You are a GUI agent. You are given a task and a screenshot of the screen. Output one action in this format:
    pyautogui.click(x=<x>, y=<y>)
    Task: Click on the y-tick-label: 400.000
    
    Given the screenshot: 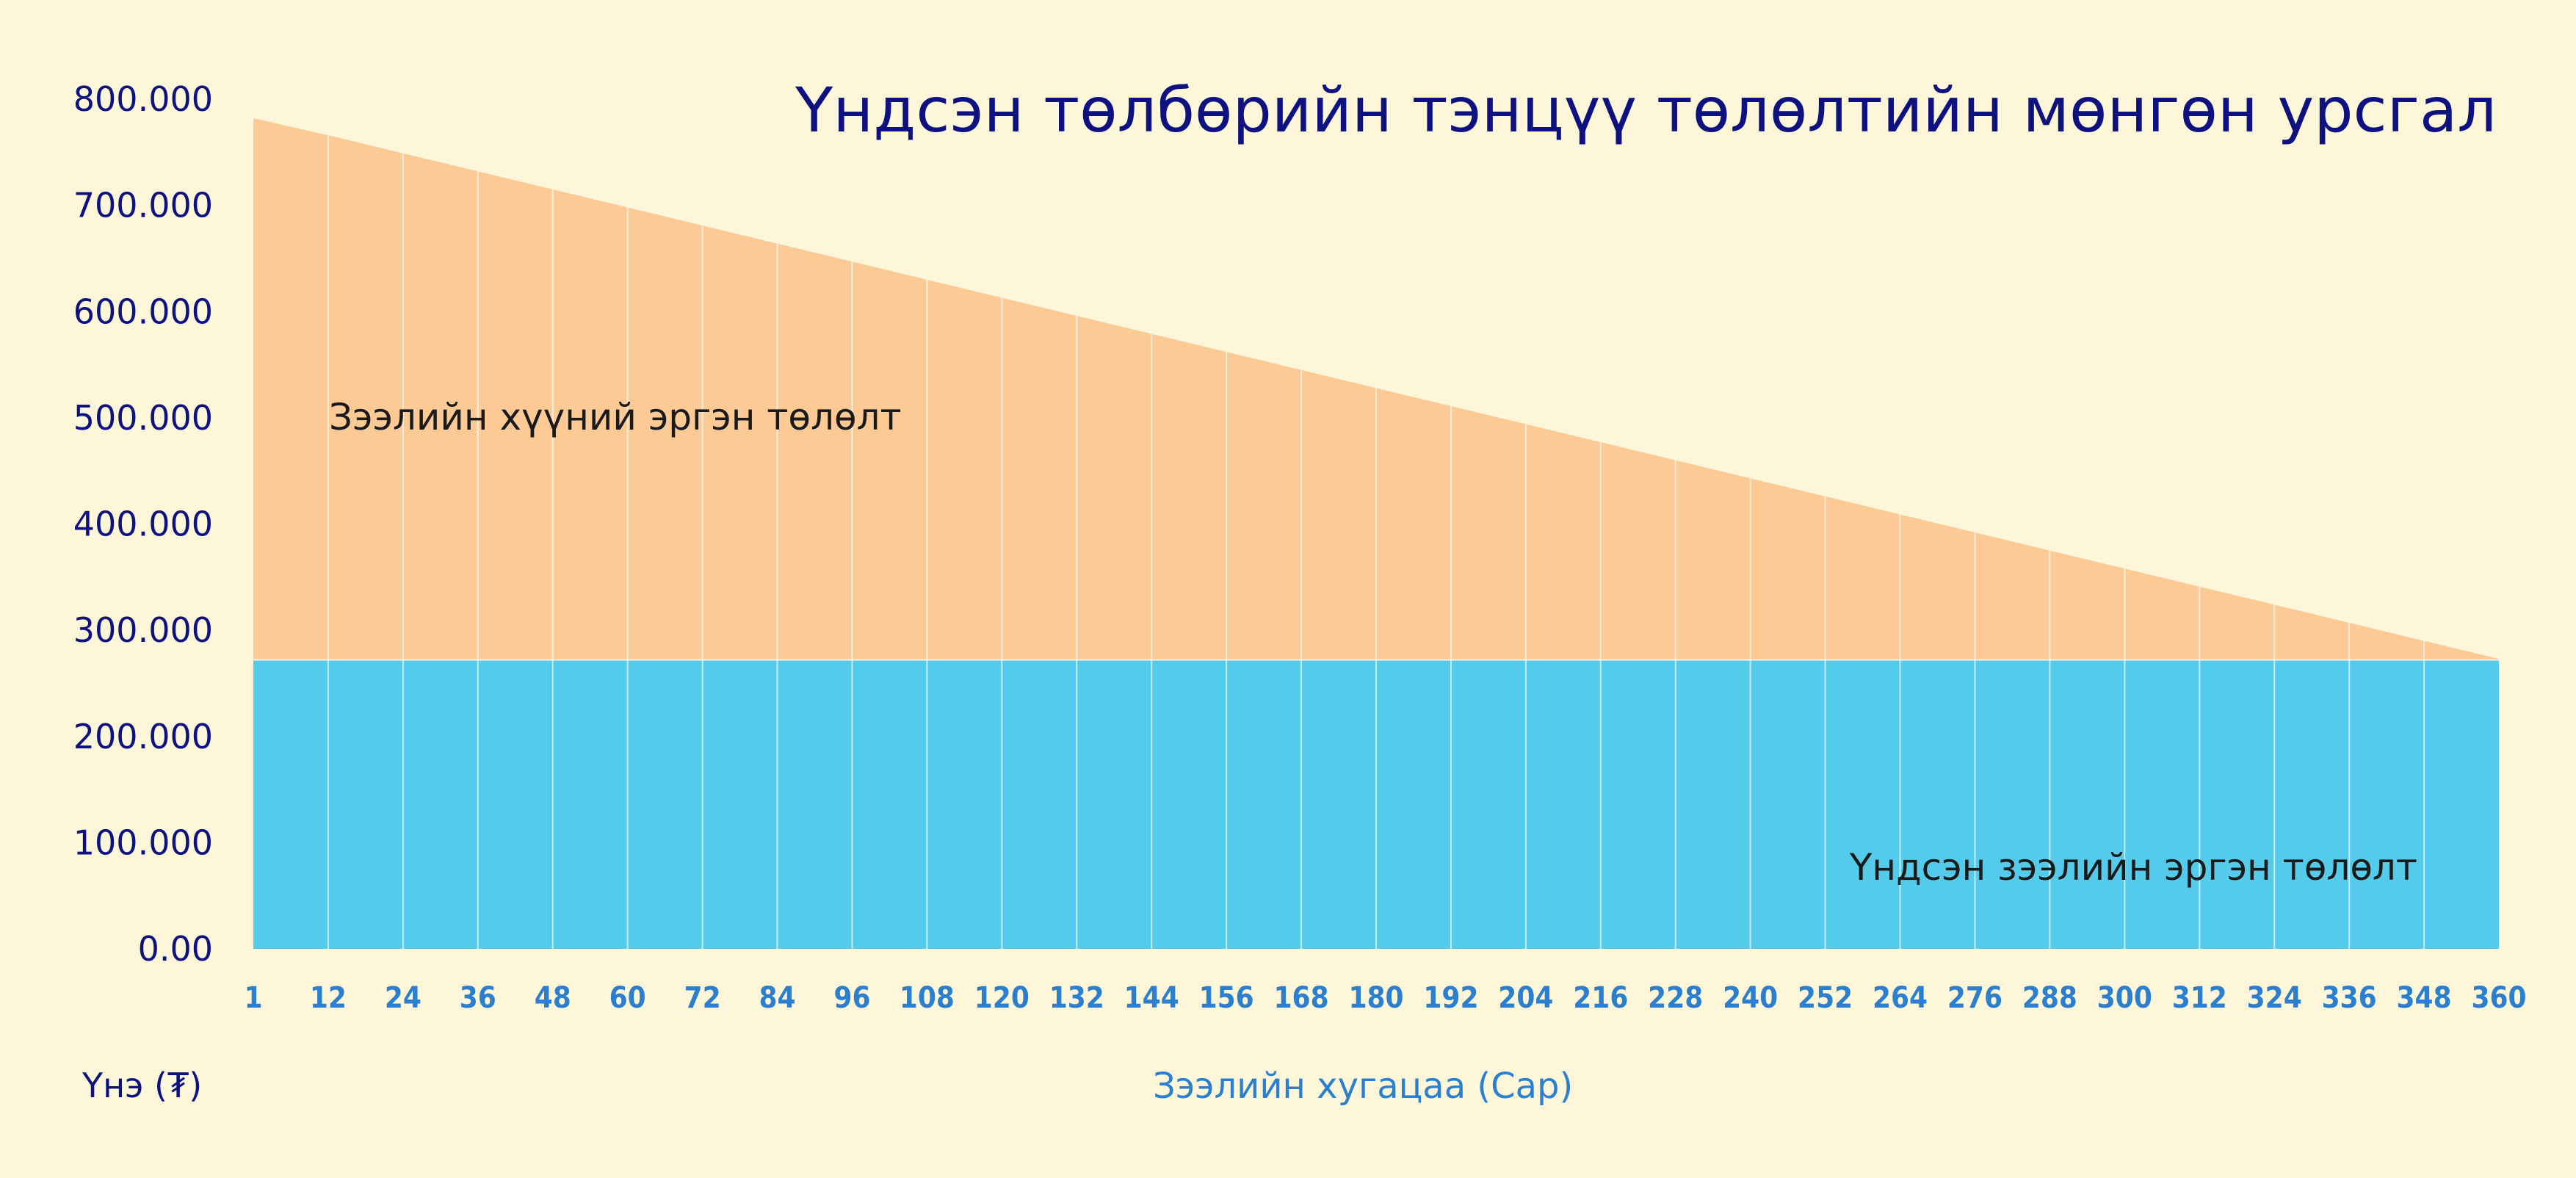 What is the action you would take?
    pyautogui.click(x=143, y=524)
    